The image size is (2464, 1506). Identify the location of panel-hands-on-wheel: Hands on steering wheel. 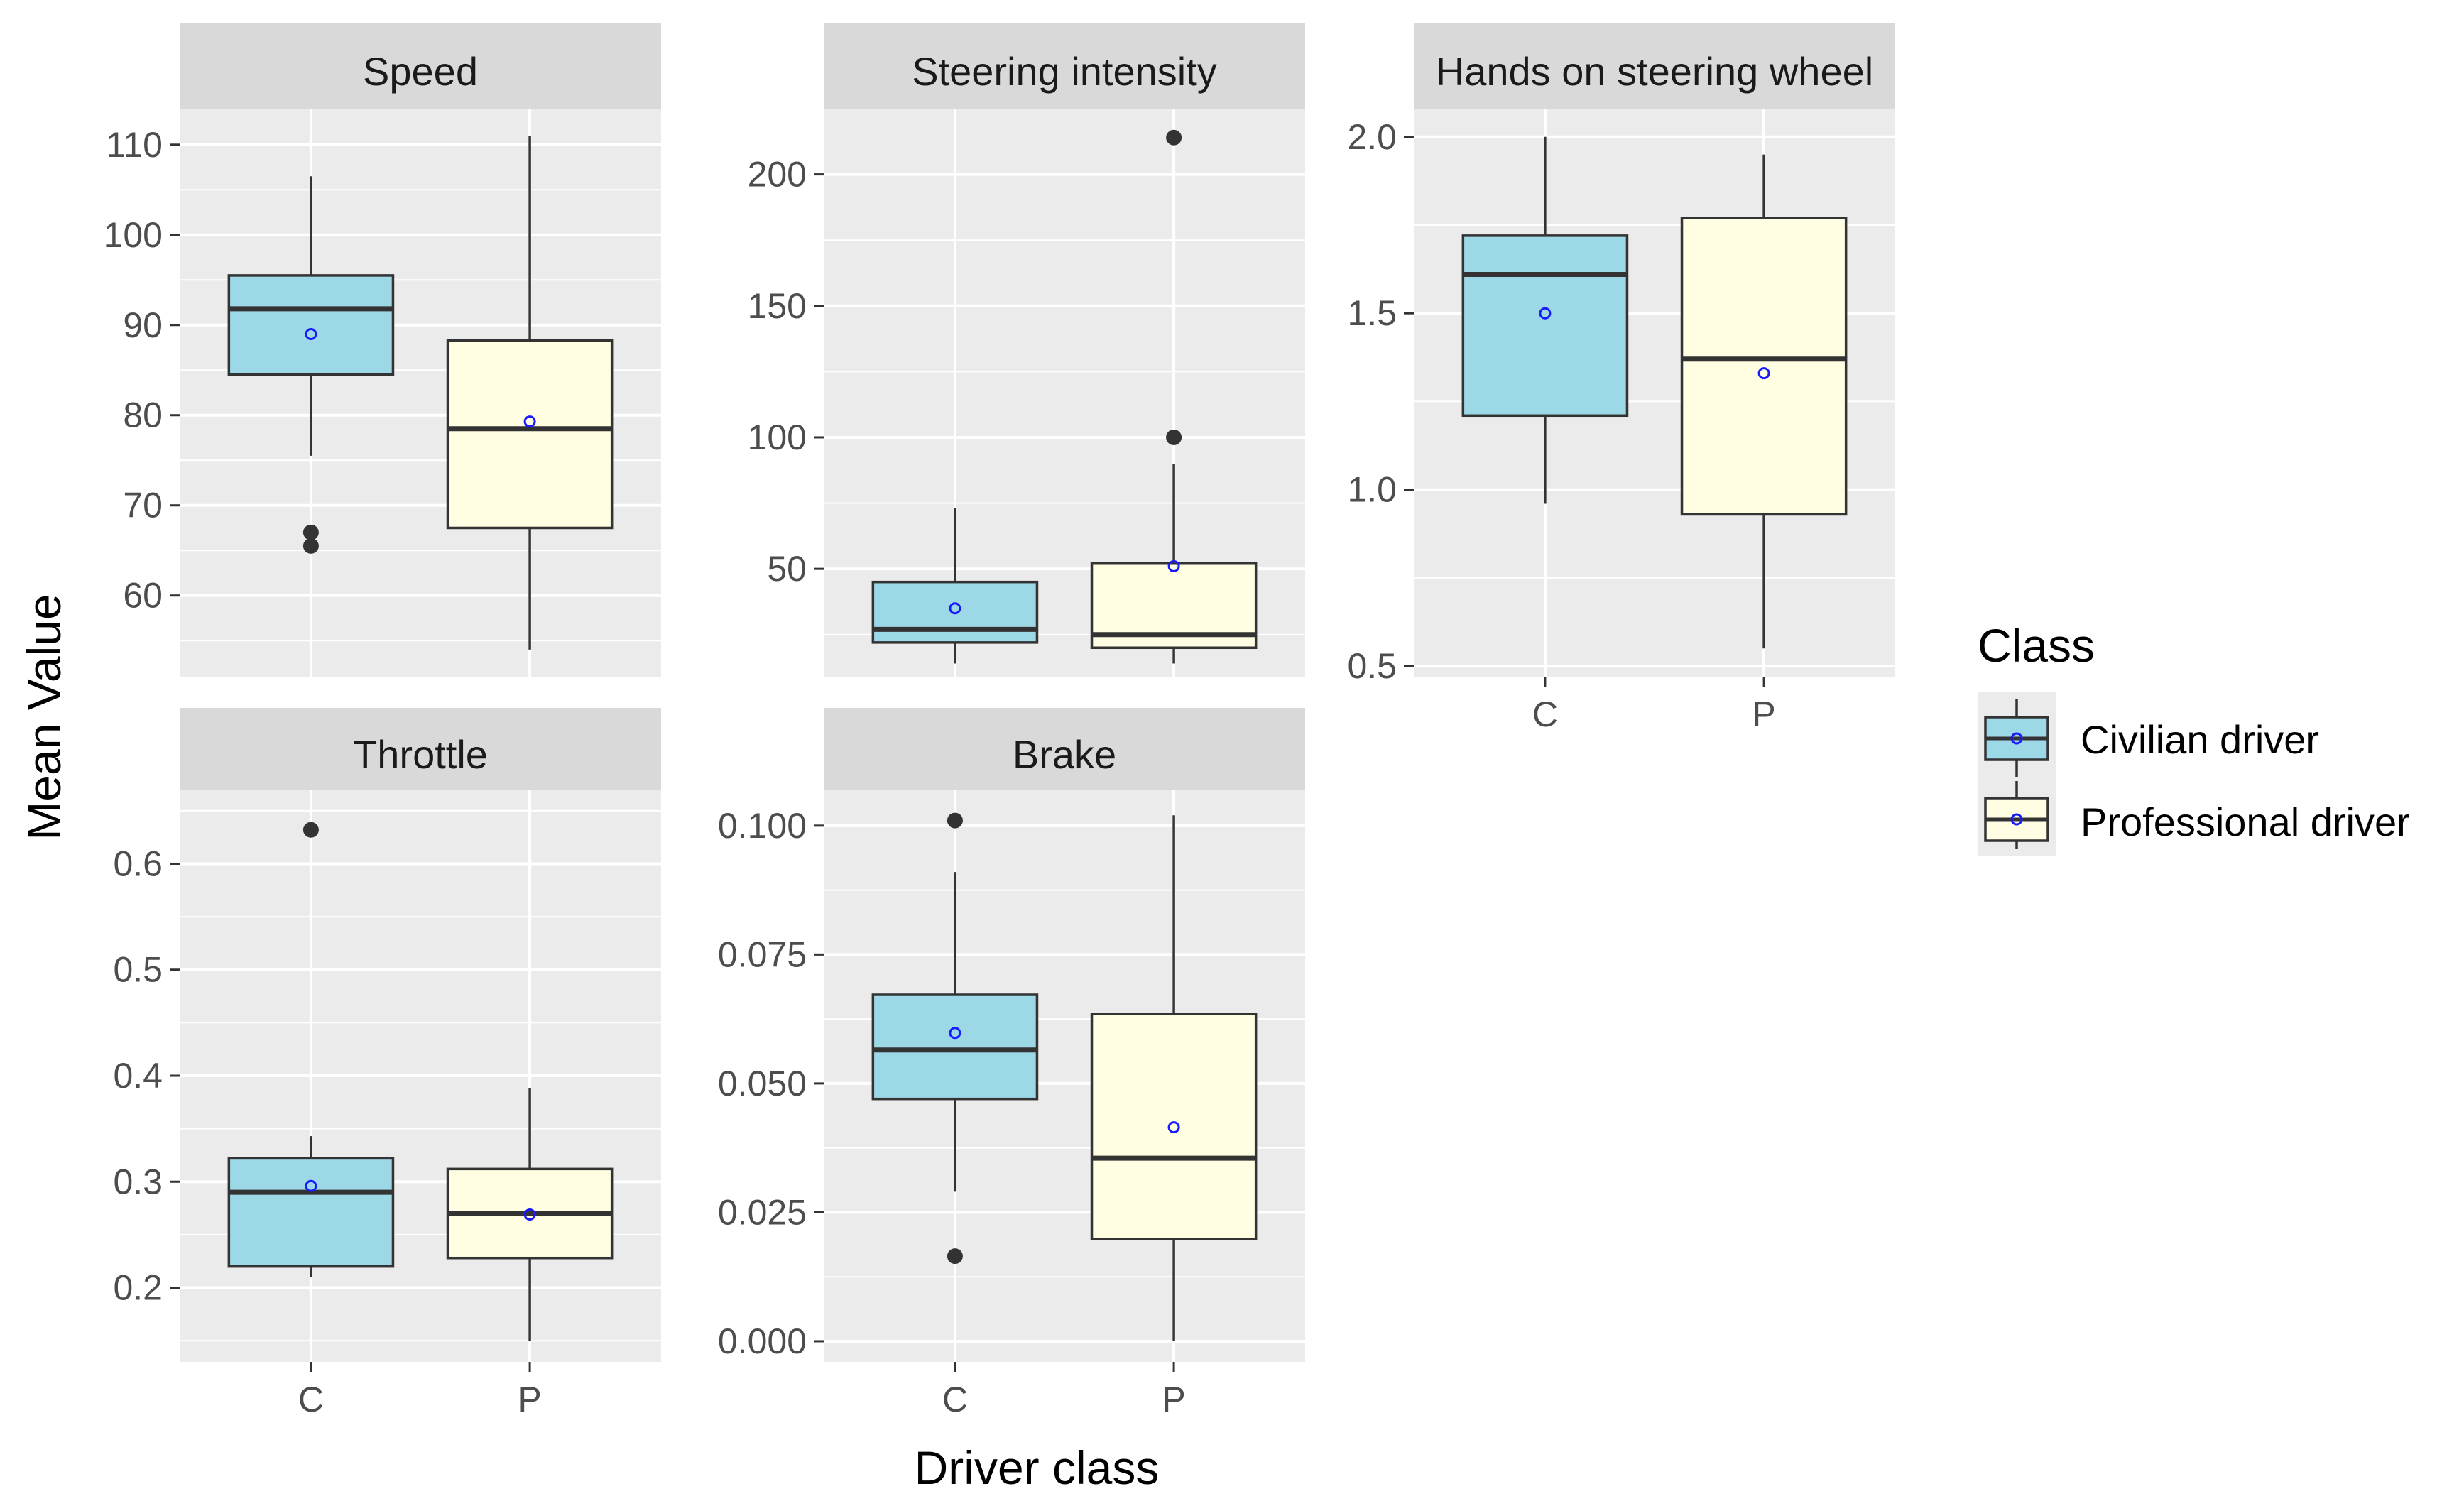
(1654, 350).